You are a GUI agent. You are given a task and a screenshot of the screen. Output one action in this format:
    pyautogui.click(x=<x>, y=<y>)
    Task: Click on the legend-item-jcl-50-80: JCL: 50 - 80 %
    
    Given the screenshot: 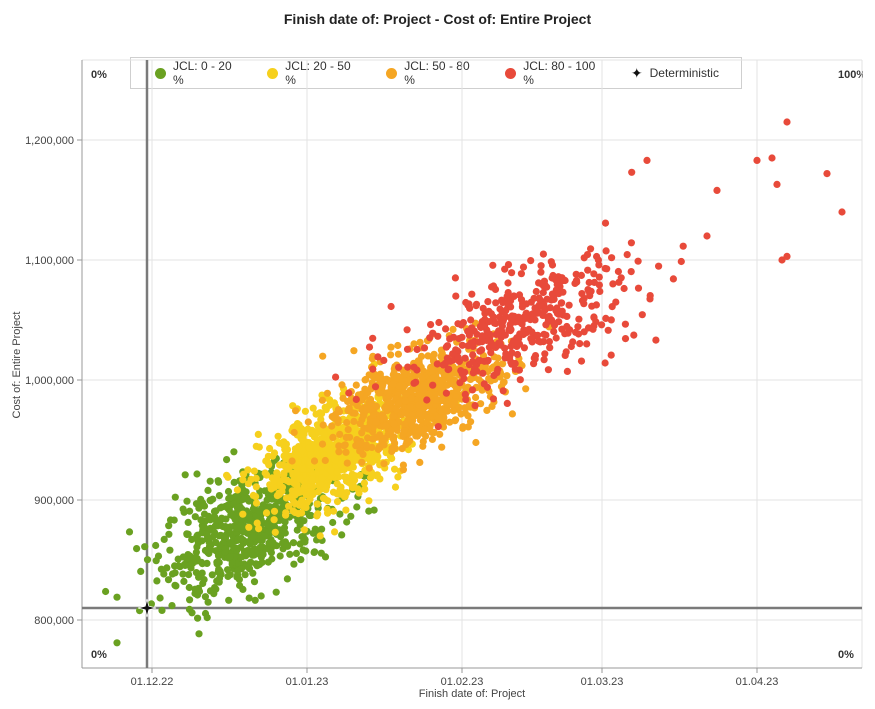 What is the action you would take?
    pyautogui.click(x=434, y=73)
    